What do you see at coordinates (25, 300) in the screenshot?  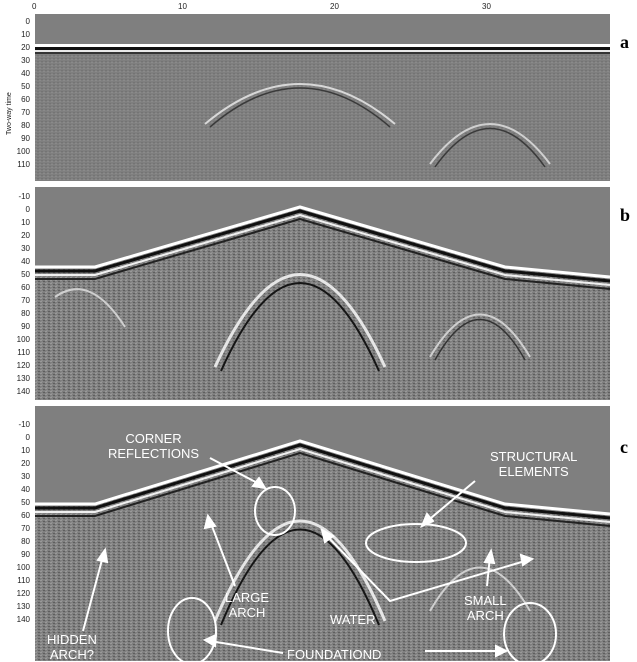 I see `b-ytick: 70` at bounding box center [25, 300].